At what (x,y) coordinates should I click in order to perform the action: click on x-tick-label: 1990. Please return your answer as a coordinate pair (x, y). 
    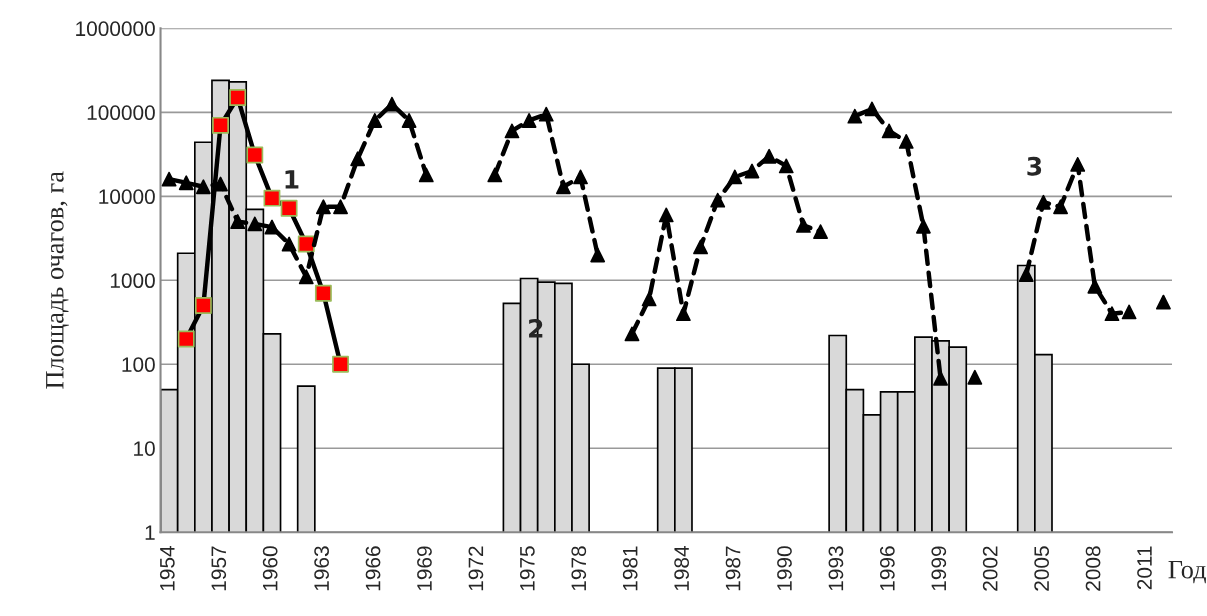
    Looking at the image, I should click on (784, 568).